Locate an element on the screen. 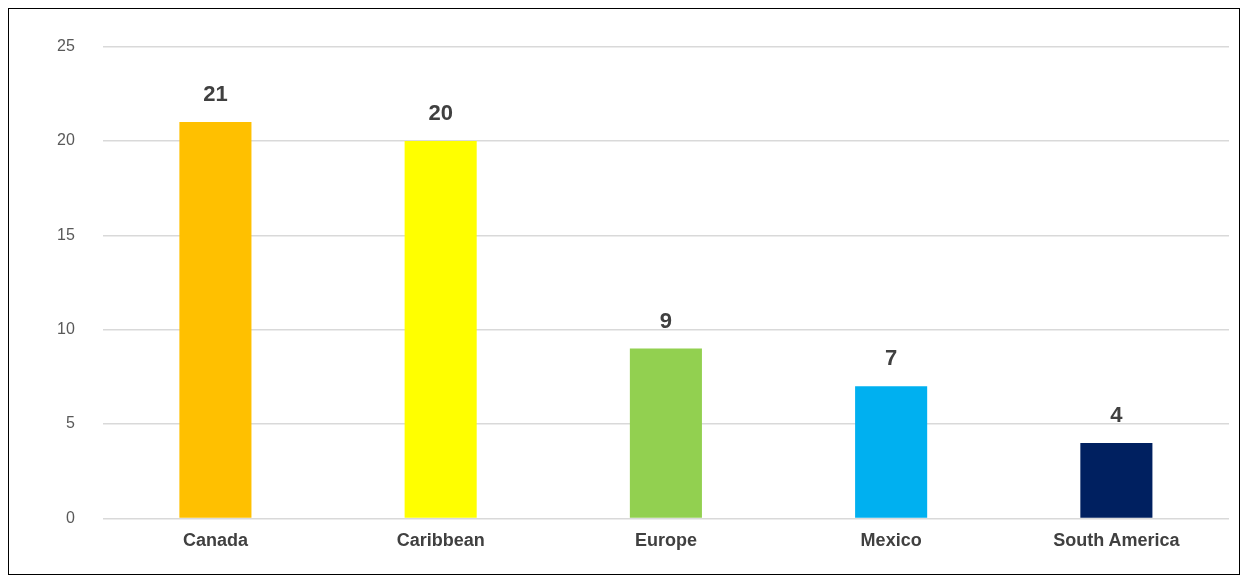 The height and width of the screenshot is (583, 1248). y-tick-label: 10 is located at coordinates (66, 329).